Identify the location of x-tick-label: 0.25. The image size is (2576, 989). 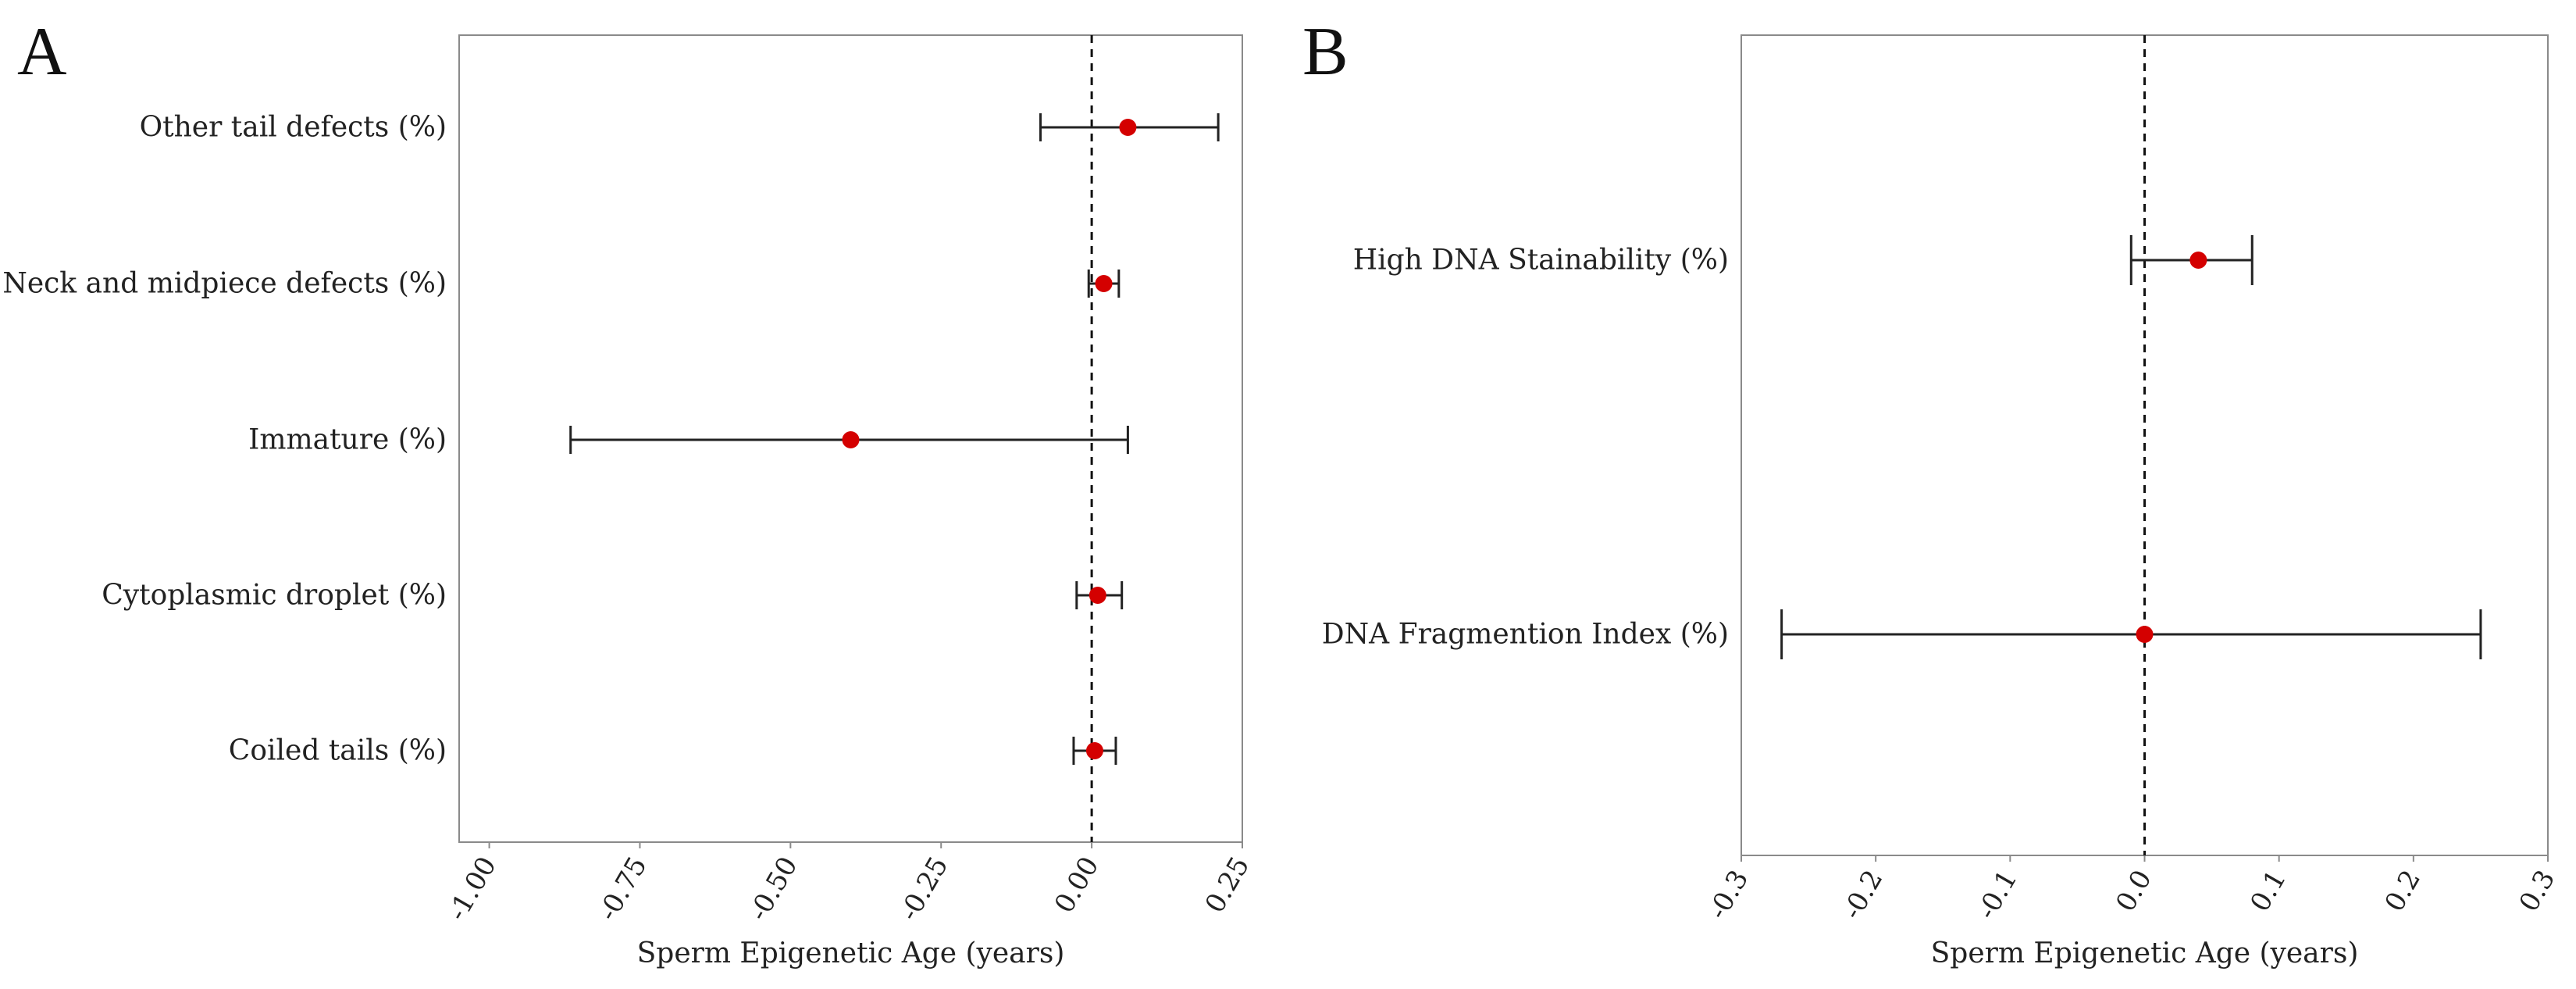
(1227, 886).